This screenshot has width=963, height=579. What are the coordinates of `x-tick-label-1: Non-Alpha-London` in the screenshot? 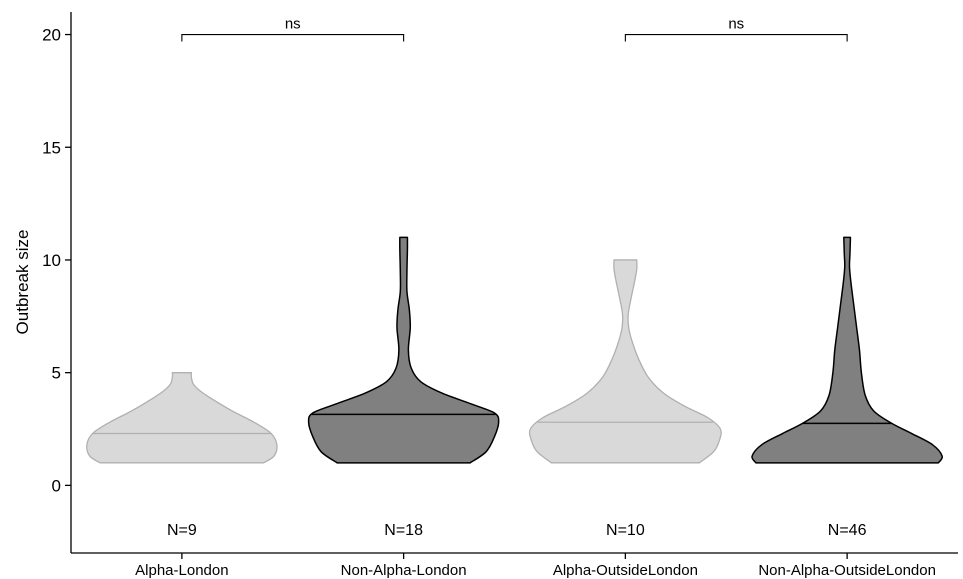 It's located at (404, 570).